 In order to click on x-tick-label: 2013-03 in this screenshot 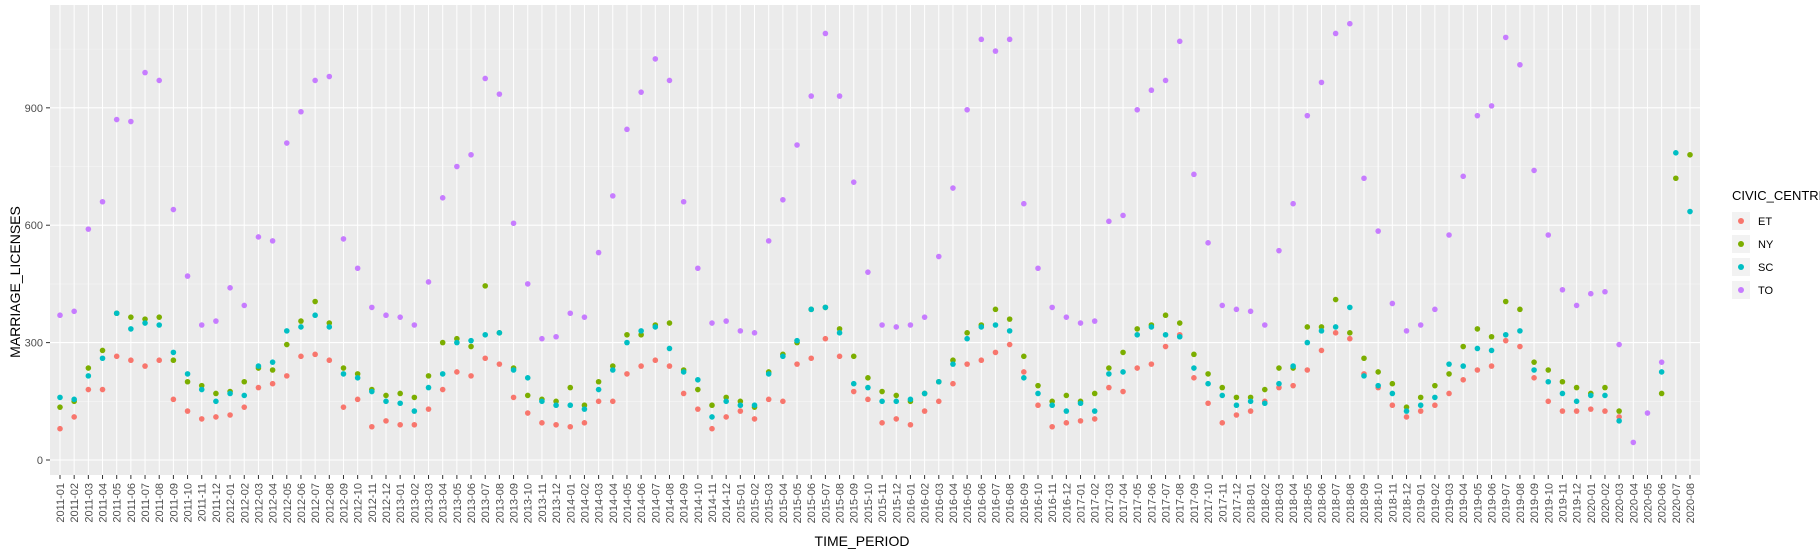, I will do `click(430, 503)`.